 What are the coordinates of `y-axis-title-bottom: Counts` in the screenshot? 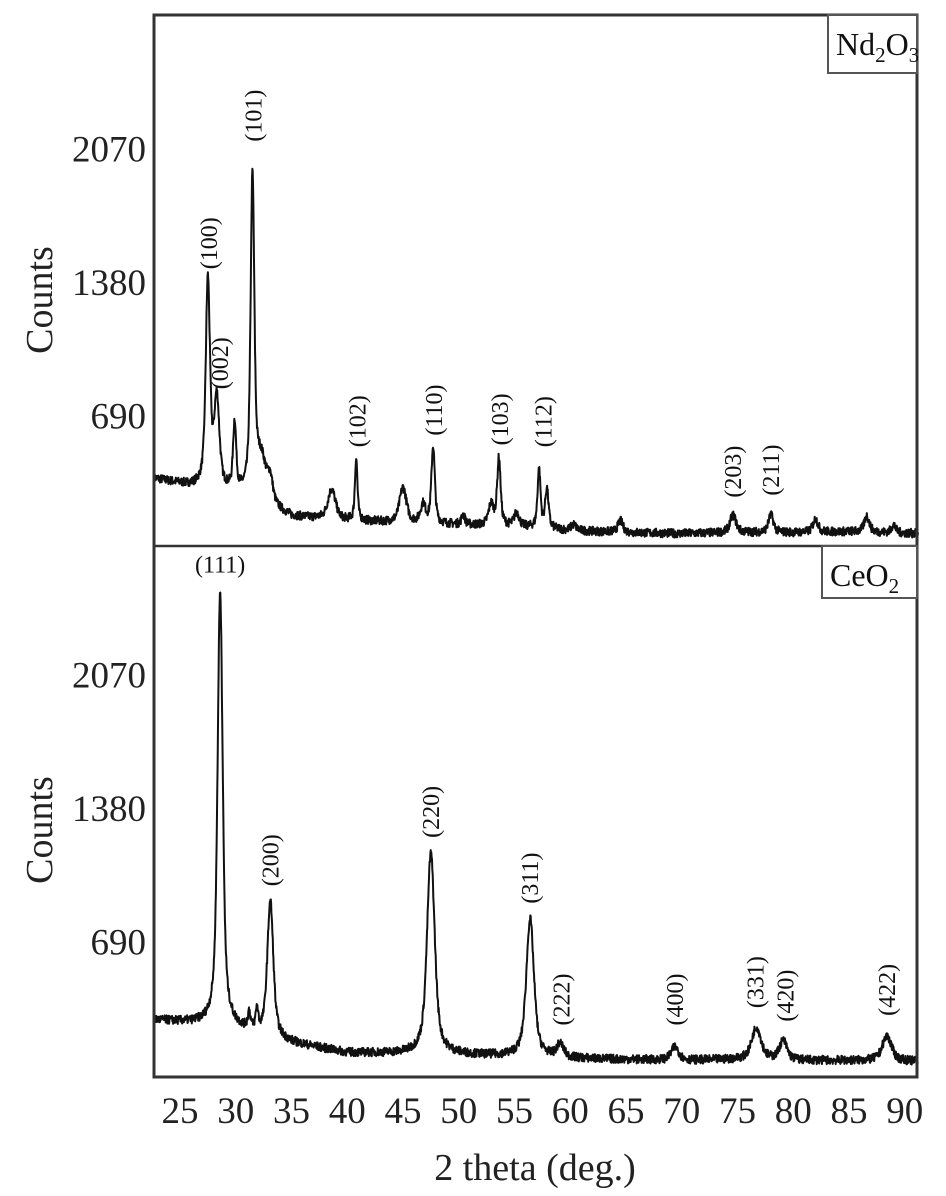 It's located at (40, 830).